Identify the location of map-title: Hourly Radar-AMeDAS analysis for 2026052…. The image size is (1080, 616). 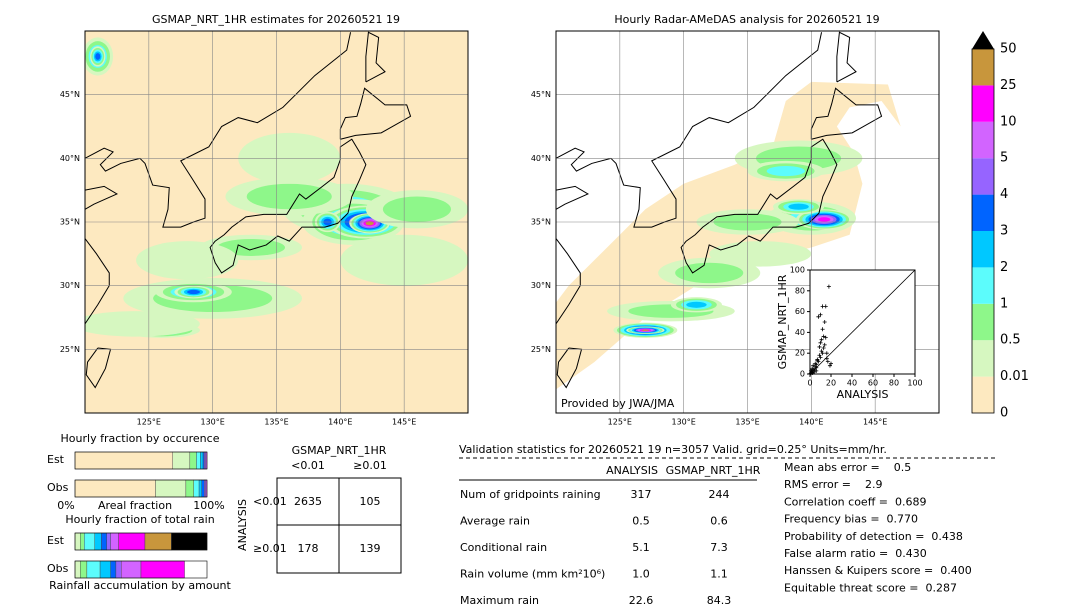
(746, 19).